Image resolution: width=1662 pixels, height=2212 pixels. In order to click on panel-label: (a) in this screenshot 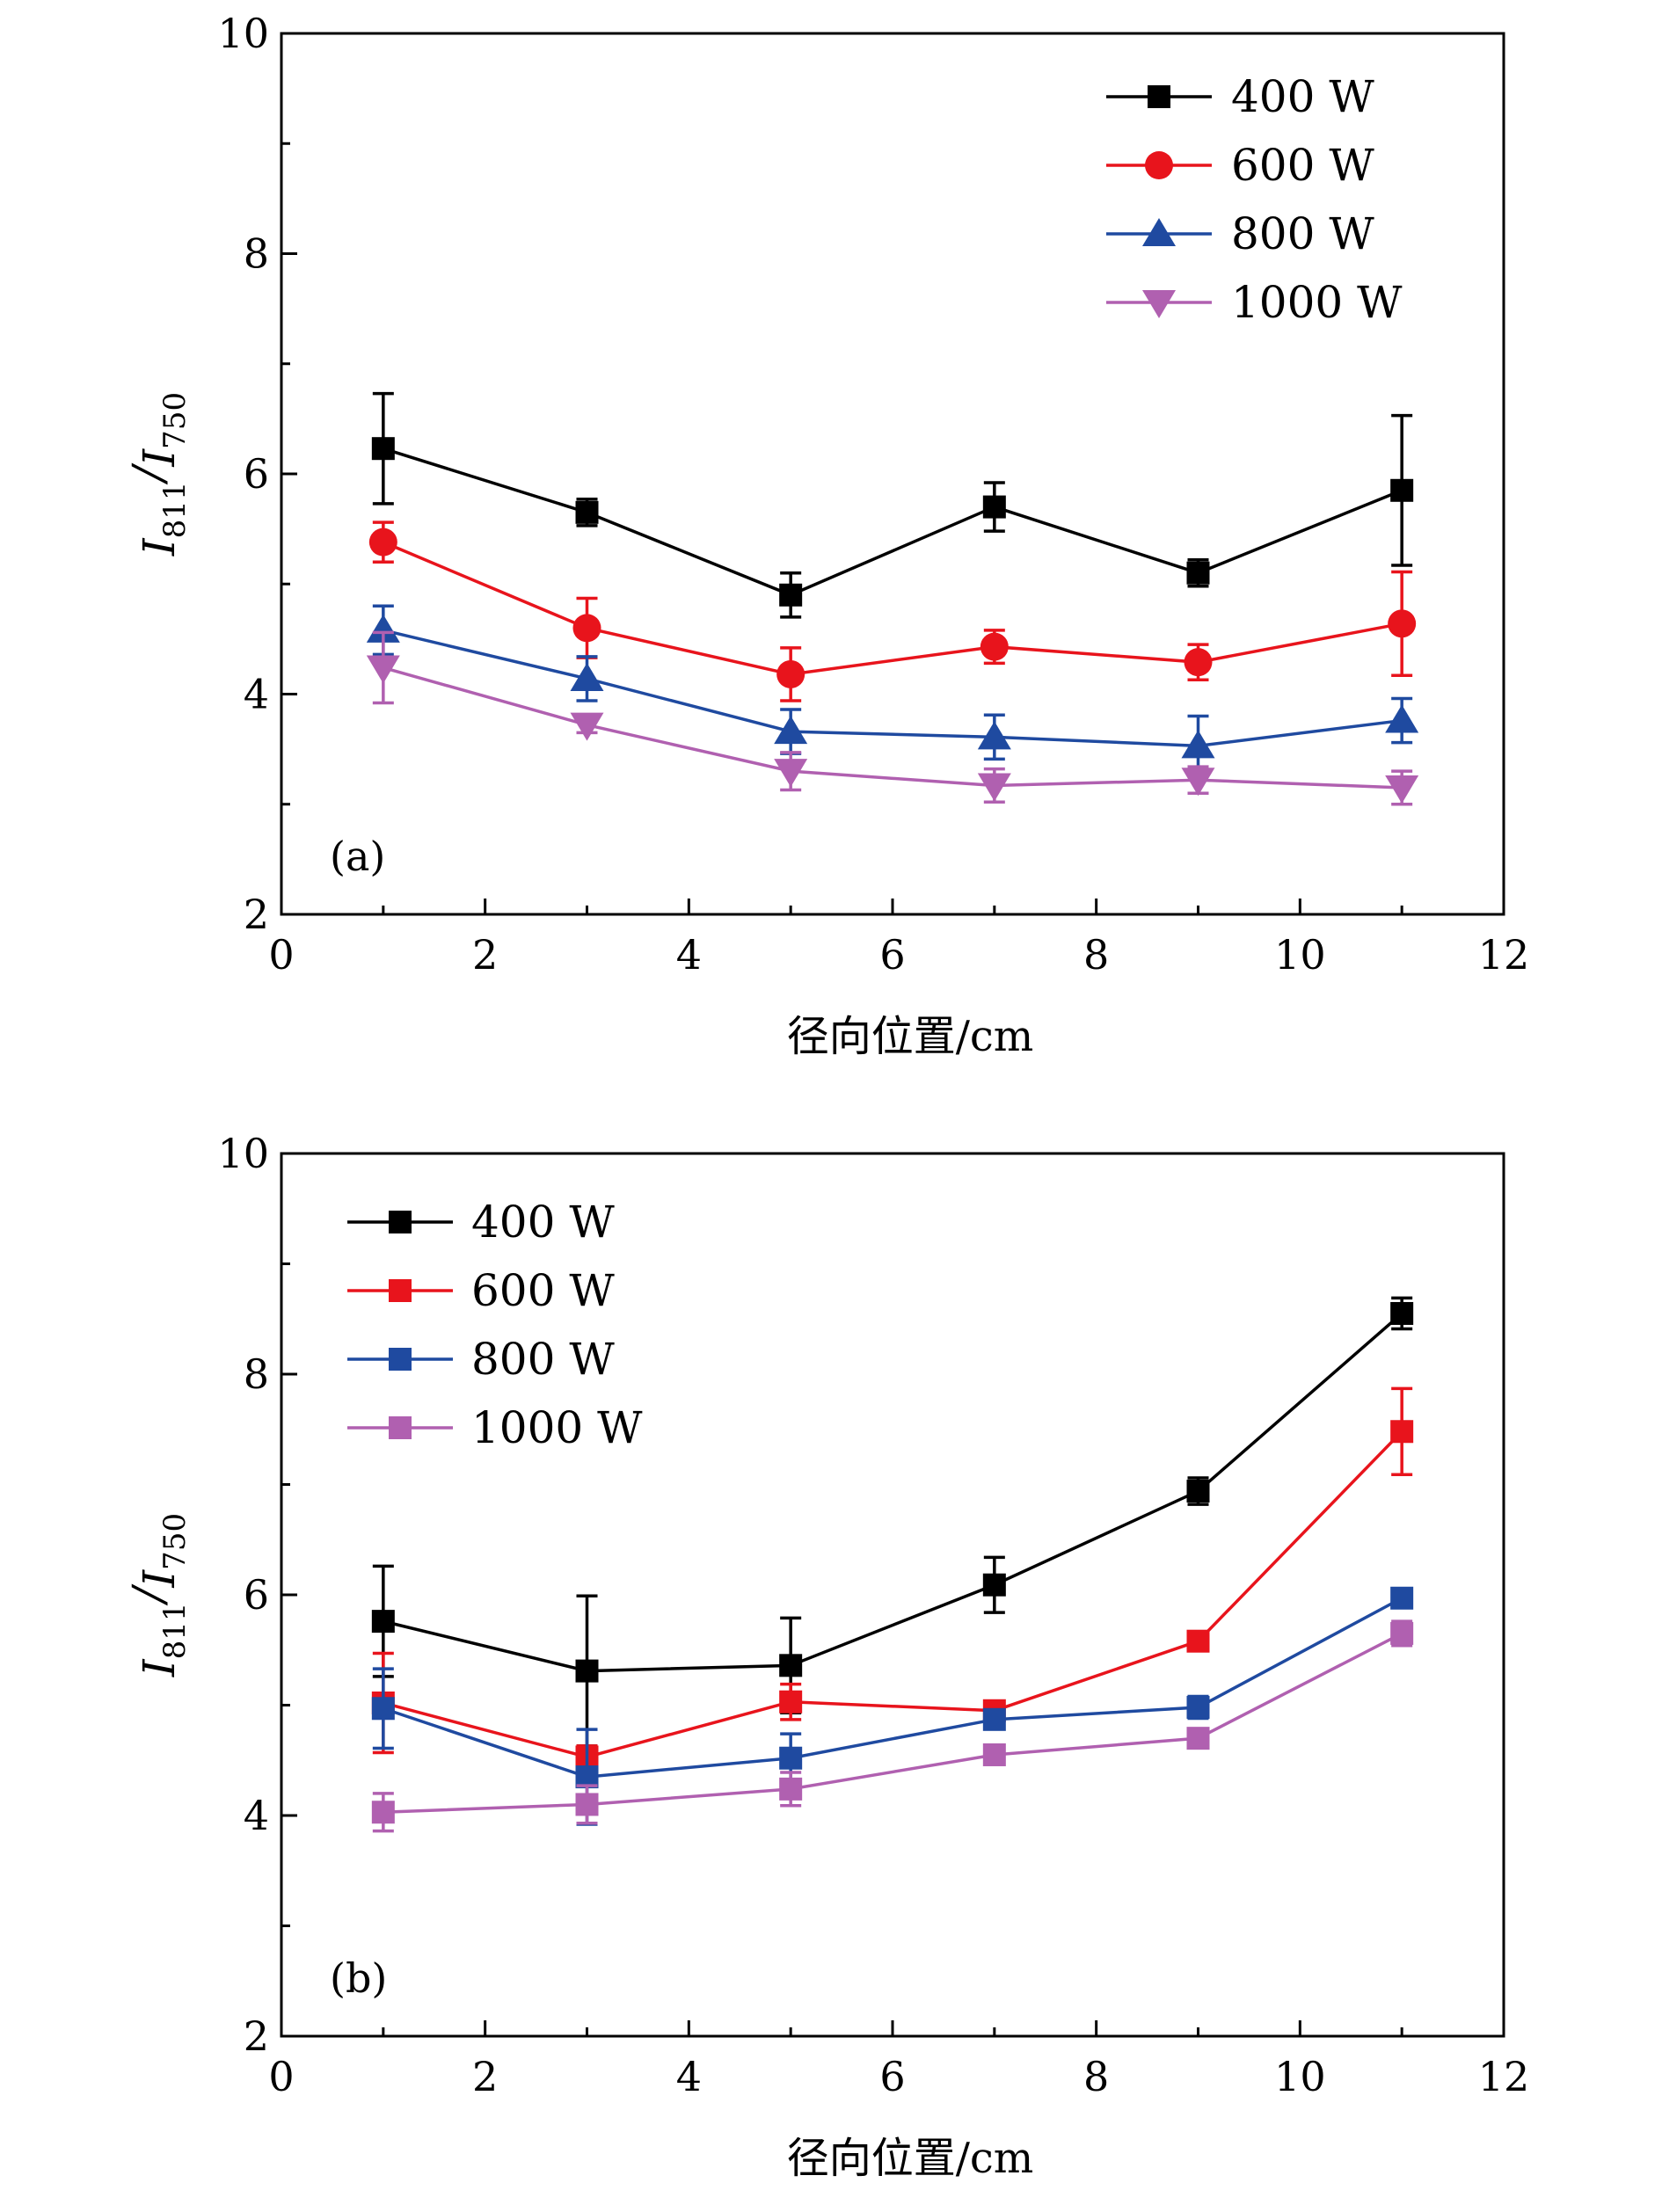, I will do `click(357, 856)`.